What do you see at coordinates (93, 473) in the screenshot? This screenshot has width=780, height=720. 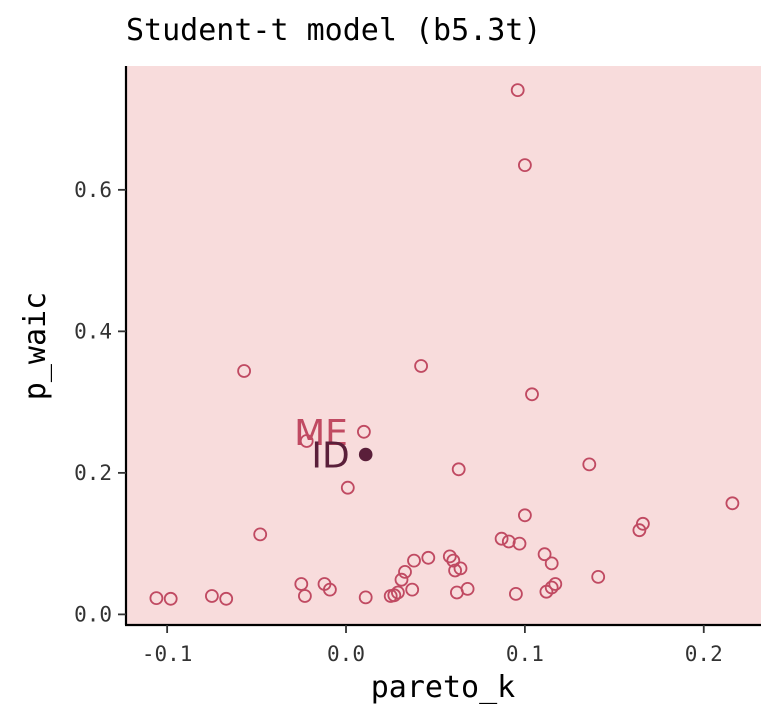 I see `y-tick-label: 0.2` at bounding box center [93, 473].